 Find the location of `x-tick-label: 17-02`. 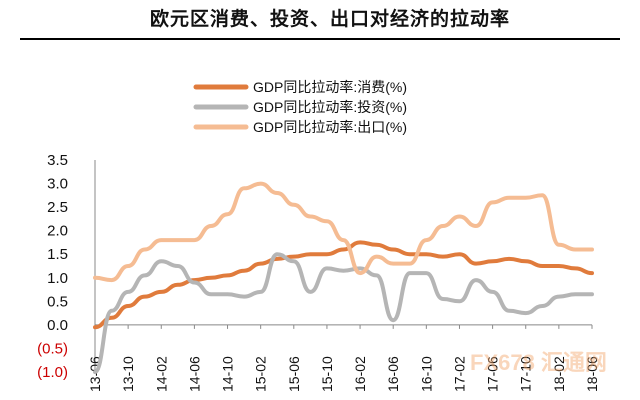

x-tick-label: 17-02 is located at coordinates (459, 374).